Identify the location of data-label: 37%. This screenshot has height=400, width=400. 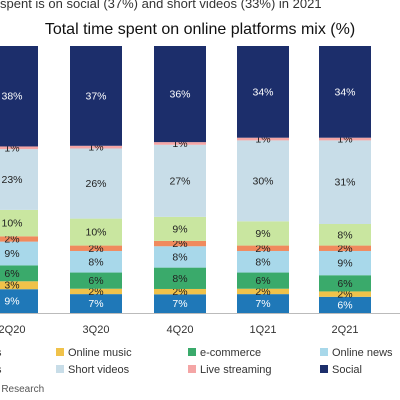
(95, 96).